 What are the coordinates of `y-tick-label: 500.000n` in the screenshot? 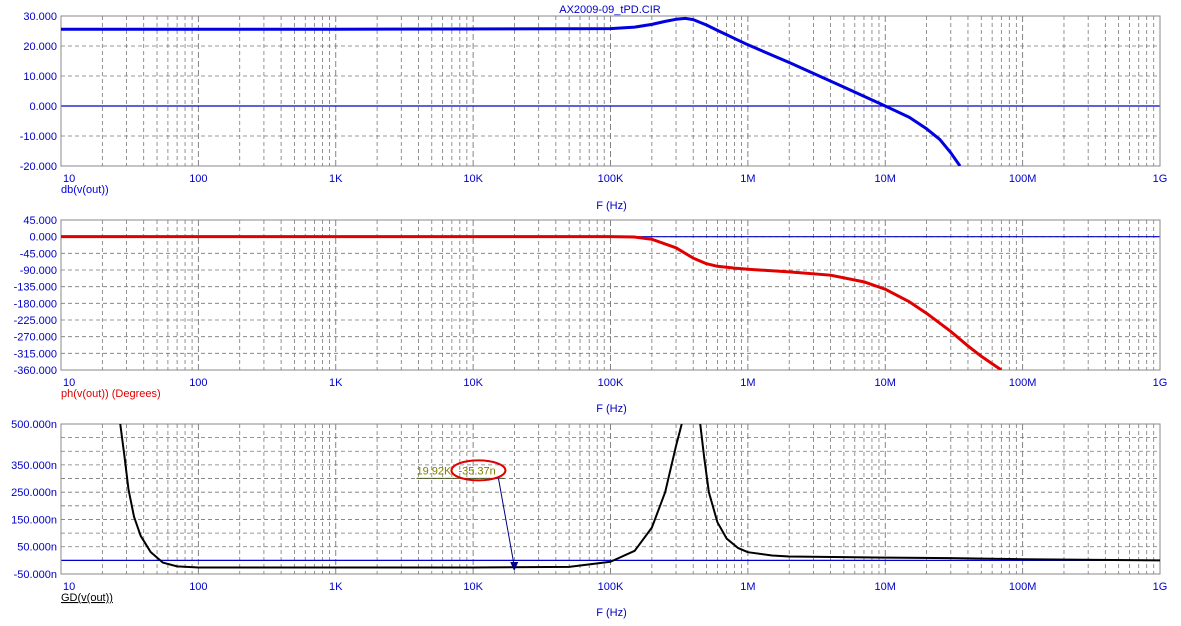 It's located at (34, 425).